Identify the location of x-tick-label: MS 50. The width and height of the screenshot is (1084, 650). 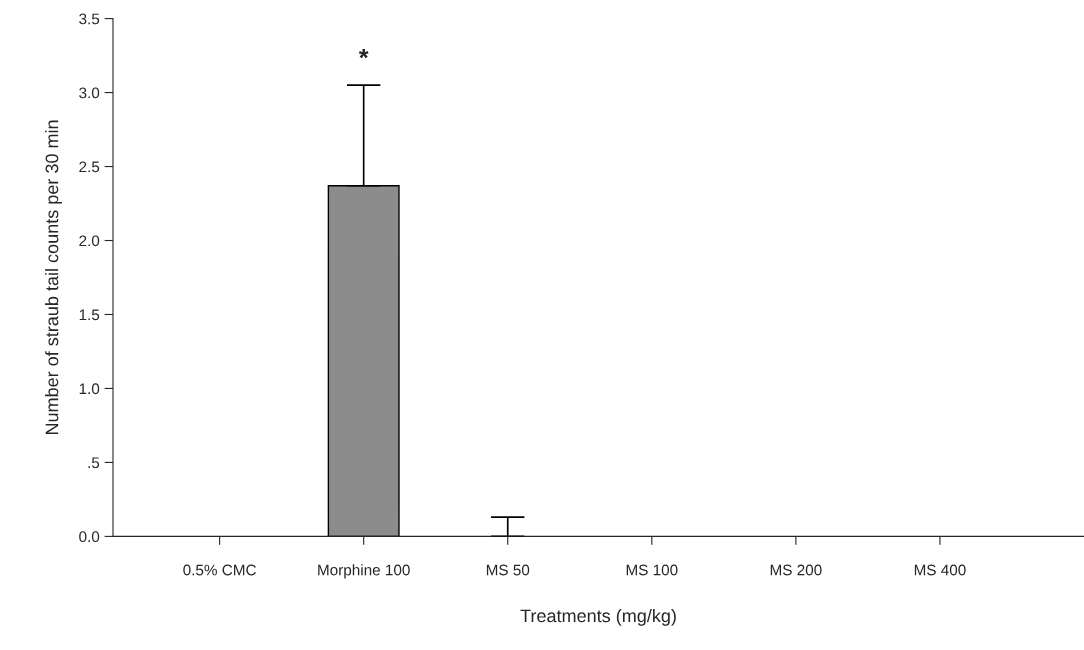
(508, 570).